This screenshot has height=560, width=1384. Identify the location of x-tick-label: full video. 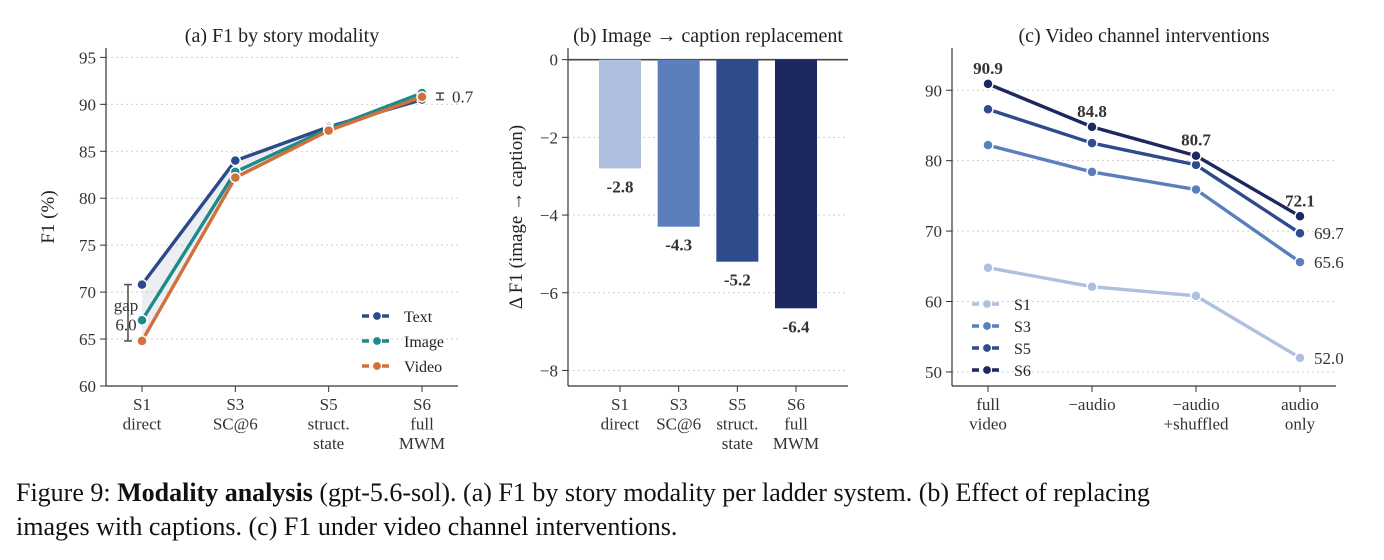
(988, 414).